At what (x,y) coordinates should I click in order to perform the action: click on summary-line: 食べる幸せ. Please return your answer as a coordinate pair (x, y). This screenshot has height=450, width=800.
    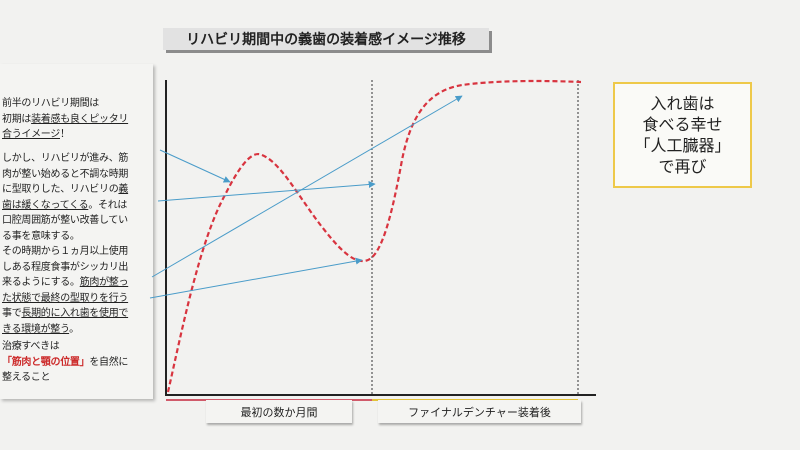
    Looking at the image, I should click on (682, 124).